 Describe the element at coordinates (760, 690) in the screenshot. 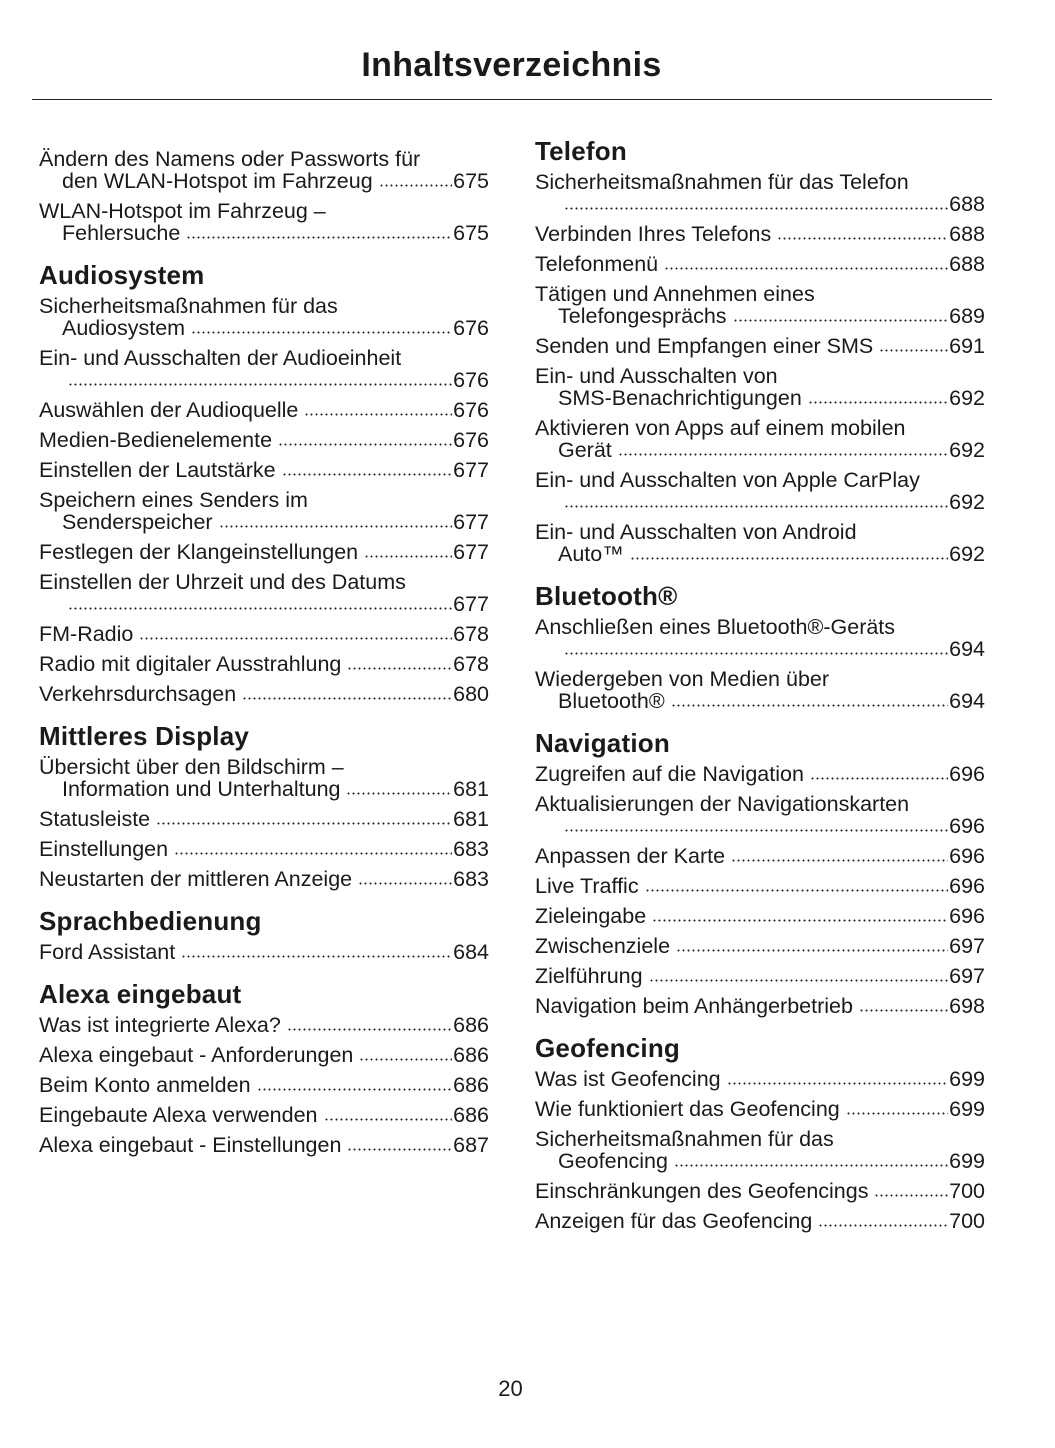

I see `toc-entry: Wiedergeben von Medien über Bluetooth® 694` at that location.